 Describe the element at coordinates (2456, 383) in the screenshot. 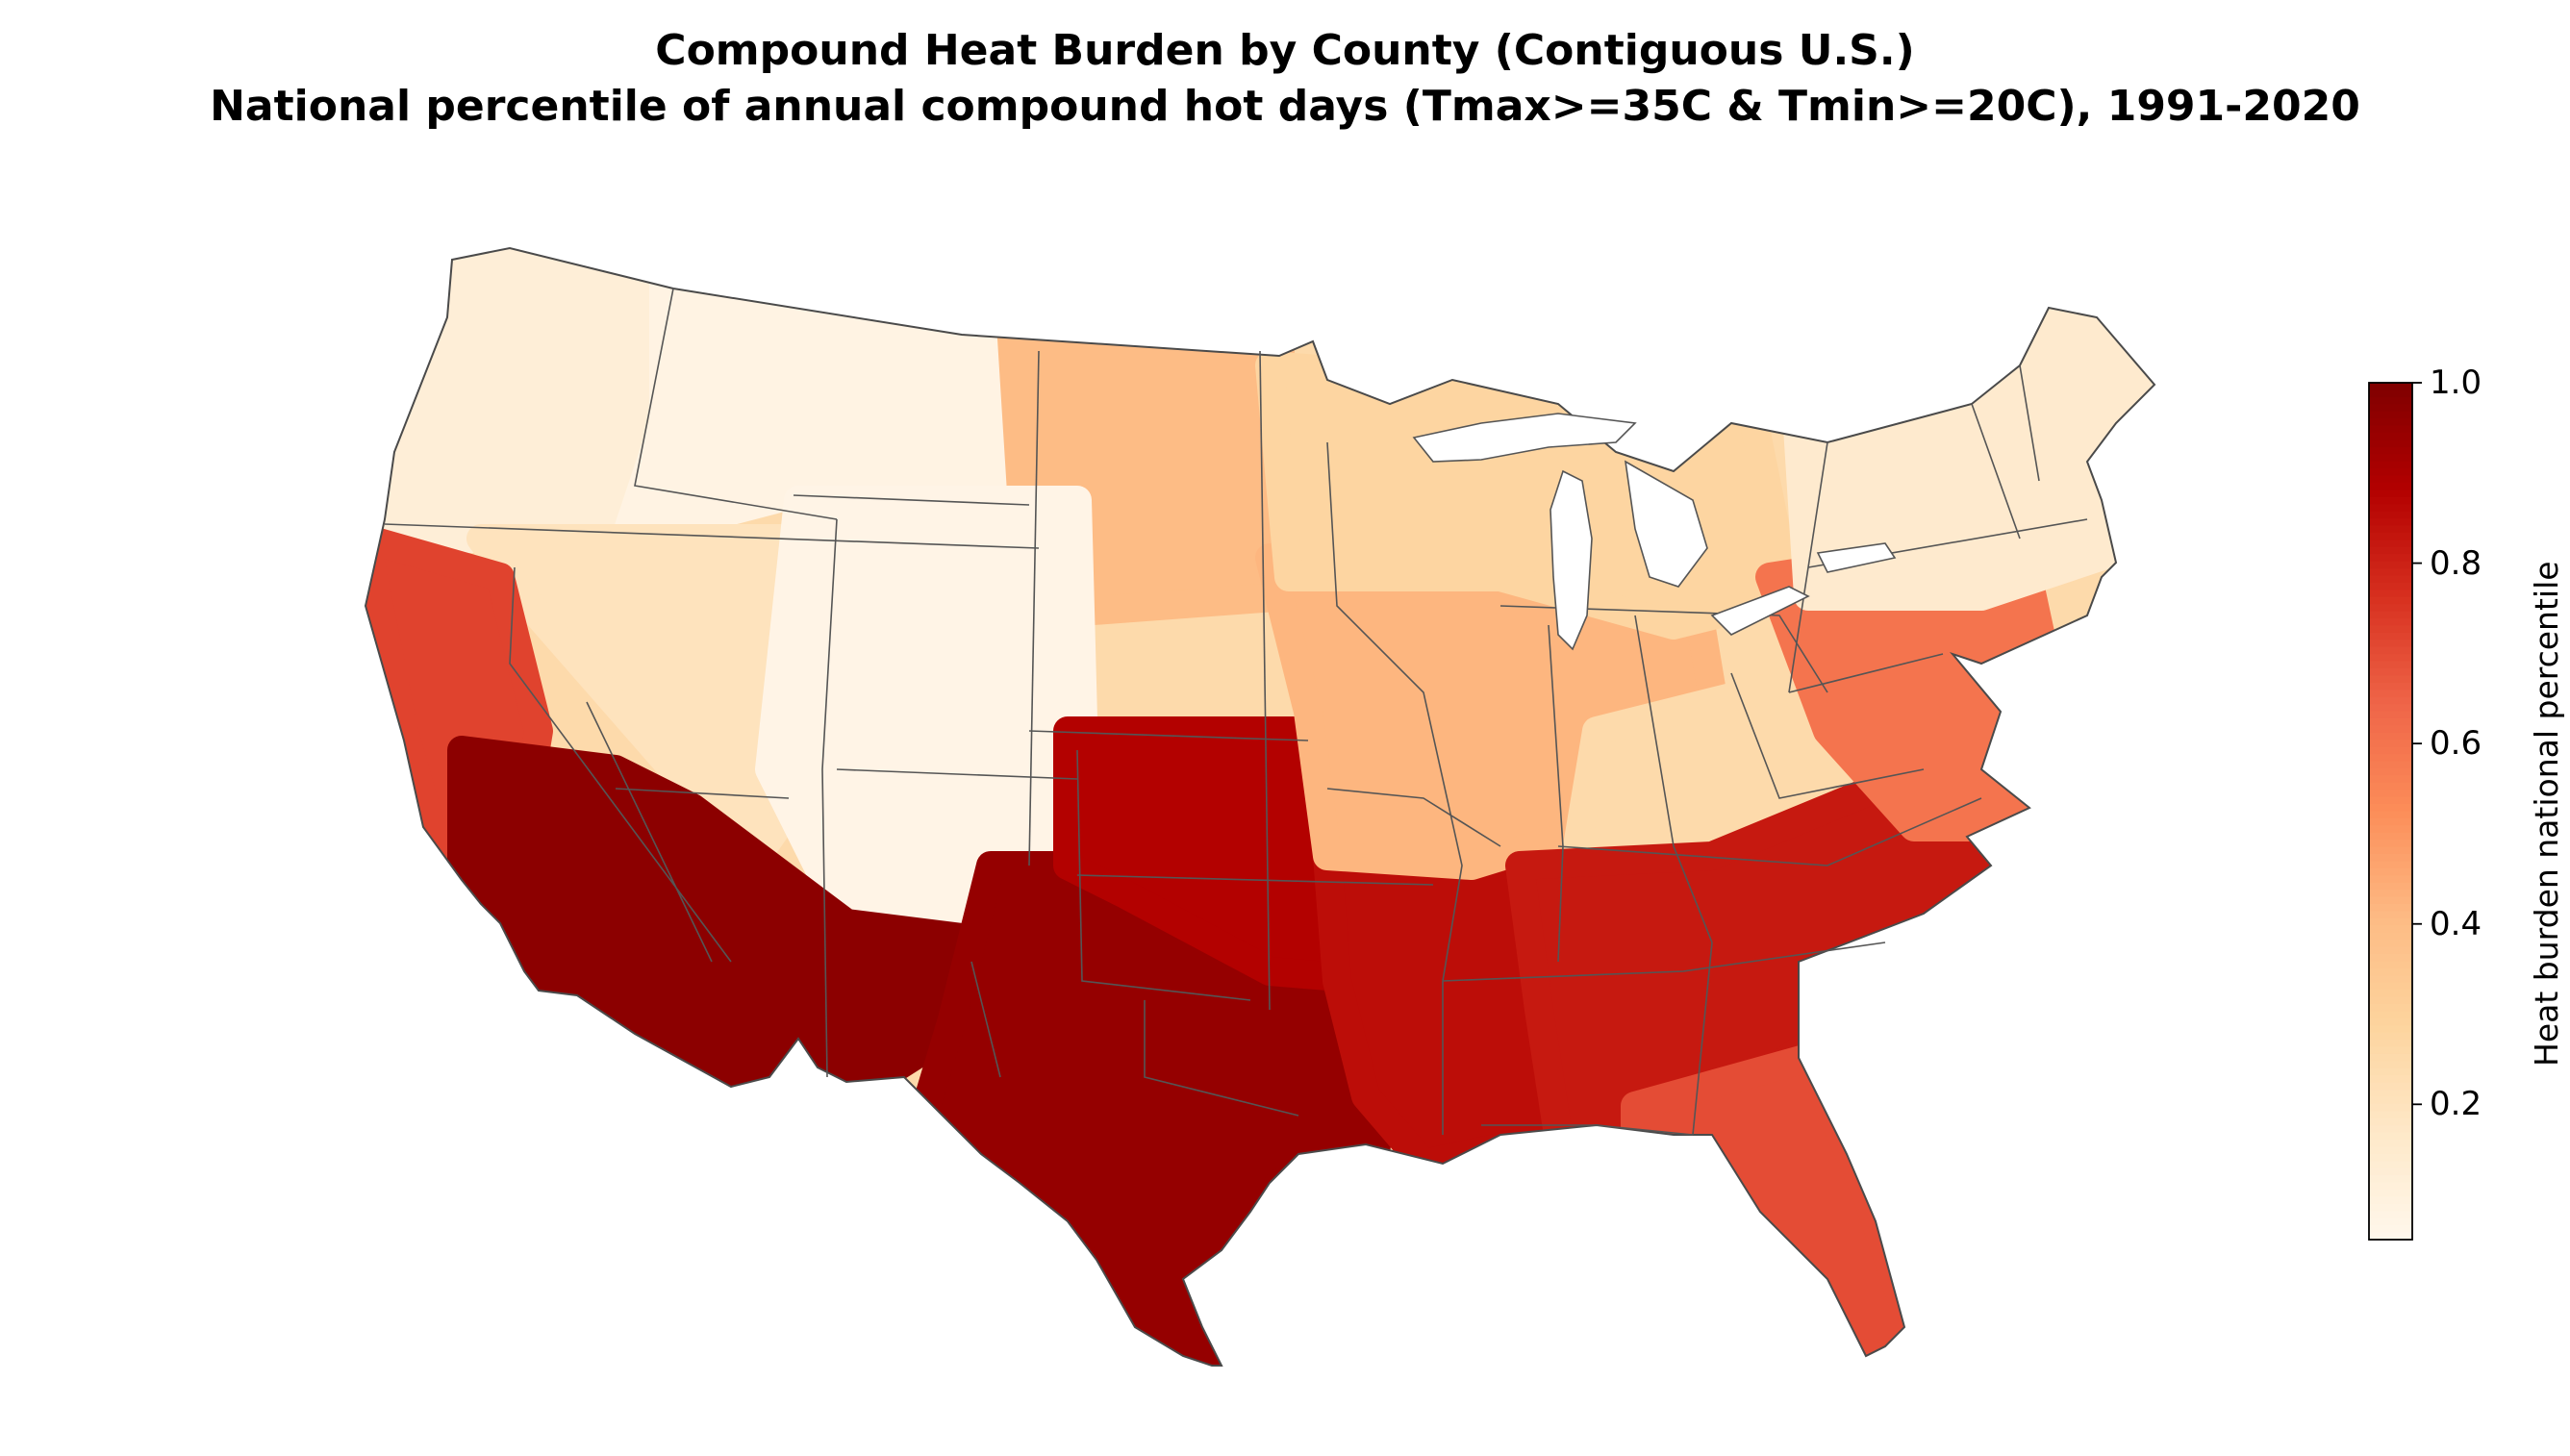

I see `colorbar-tick-label: 1.0` at that location.